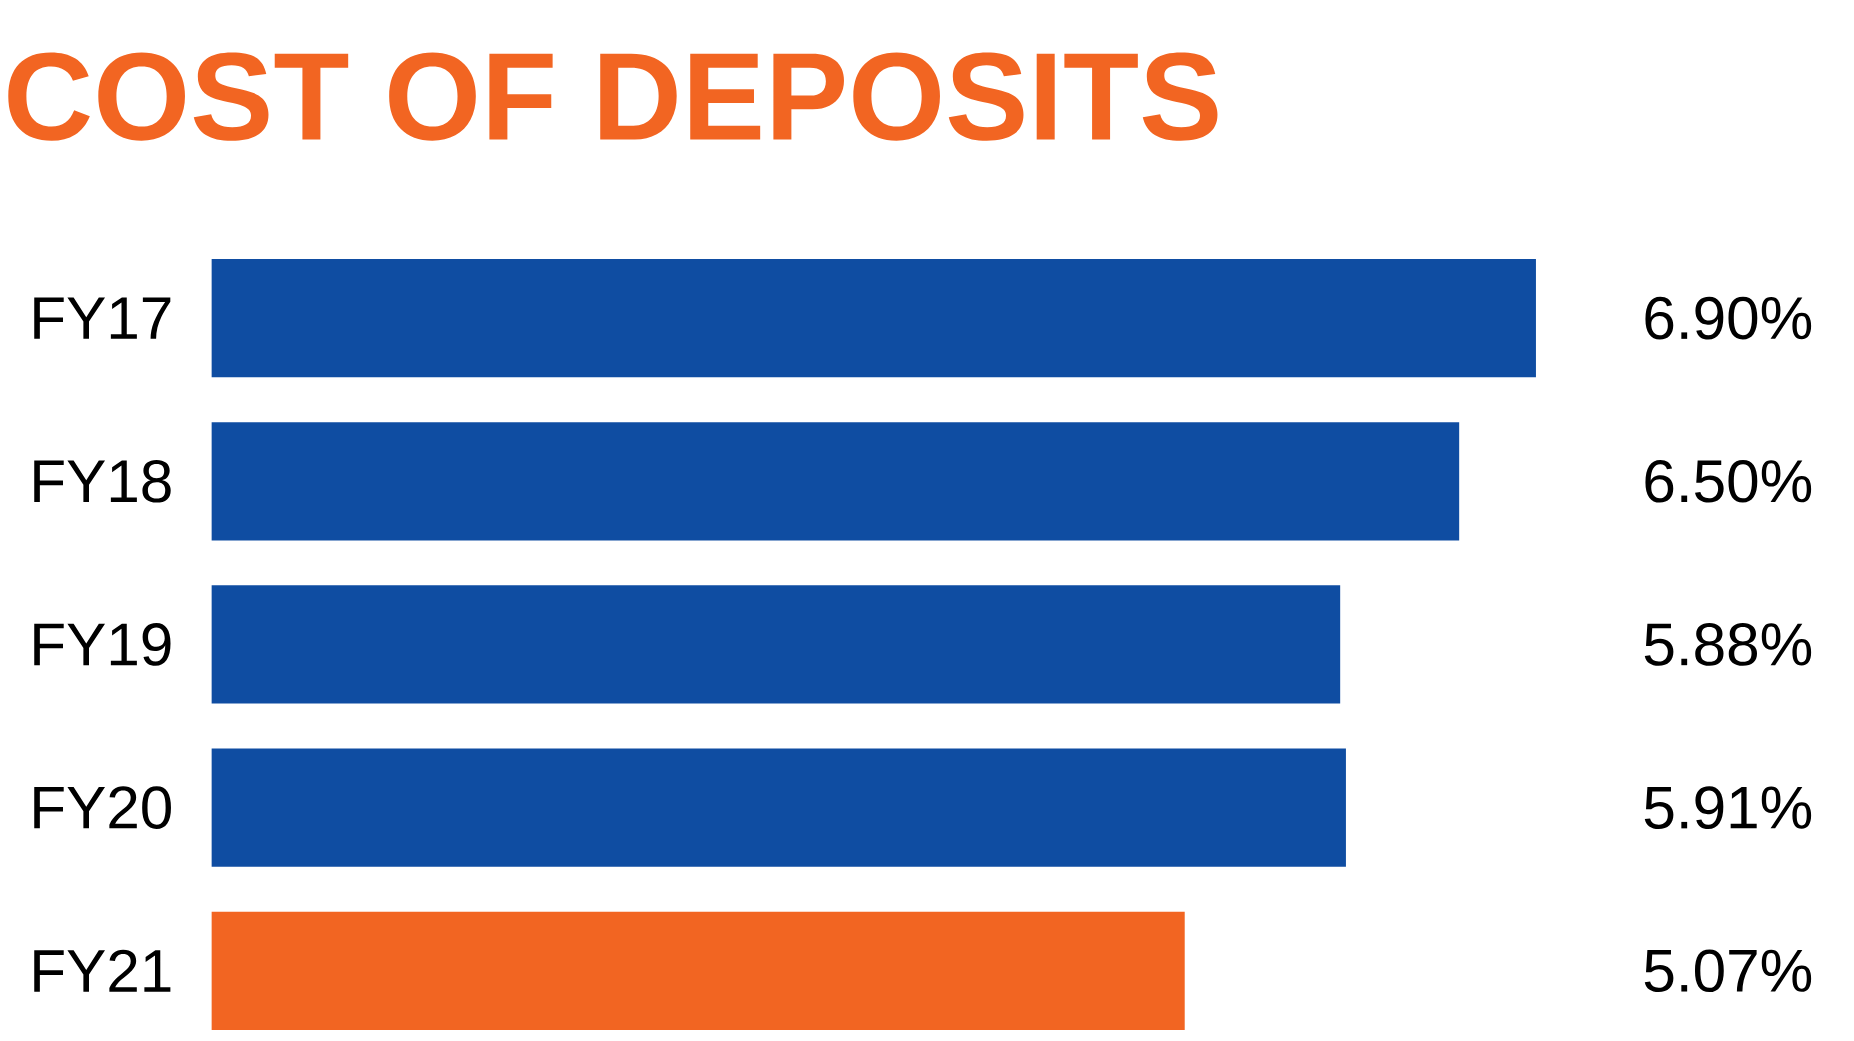  What do you see at coordinates (1728, 971) in the screenshot?
I see `data-label: 5.07%` at bounding box center [1728, 971].